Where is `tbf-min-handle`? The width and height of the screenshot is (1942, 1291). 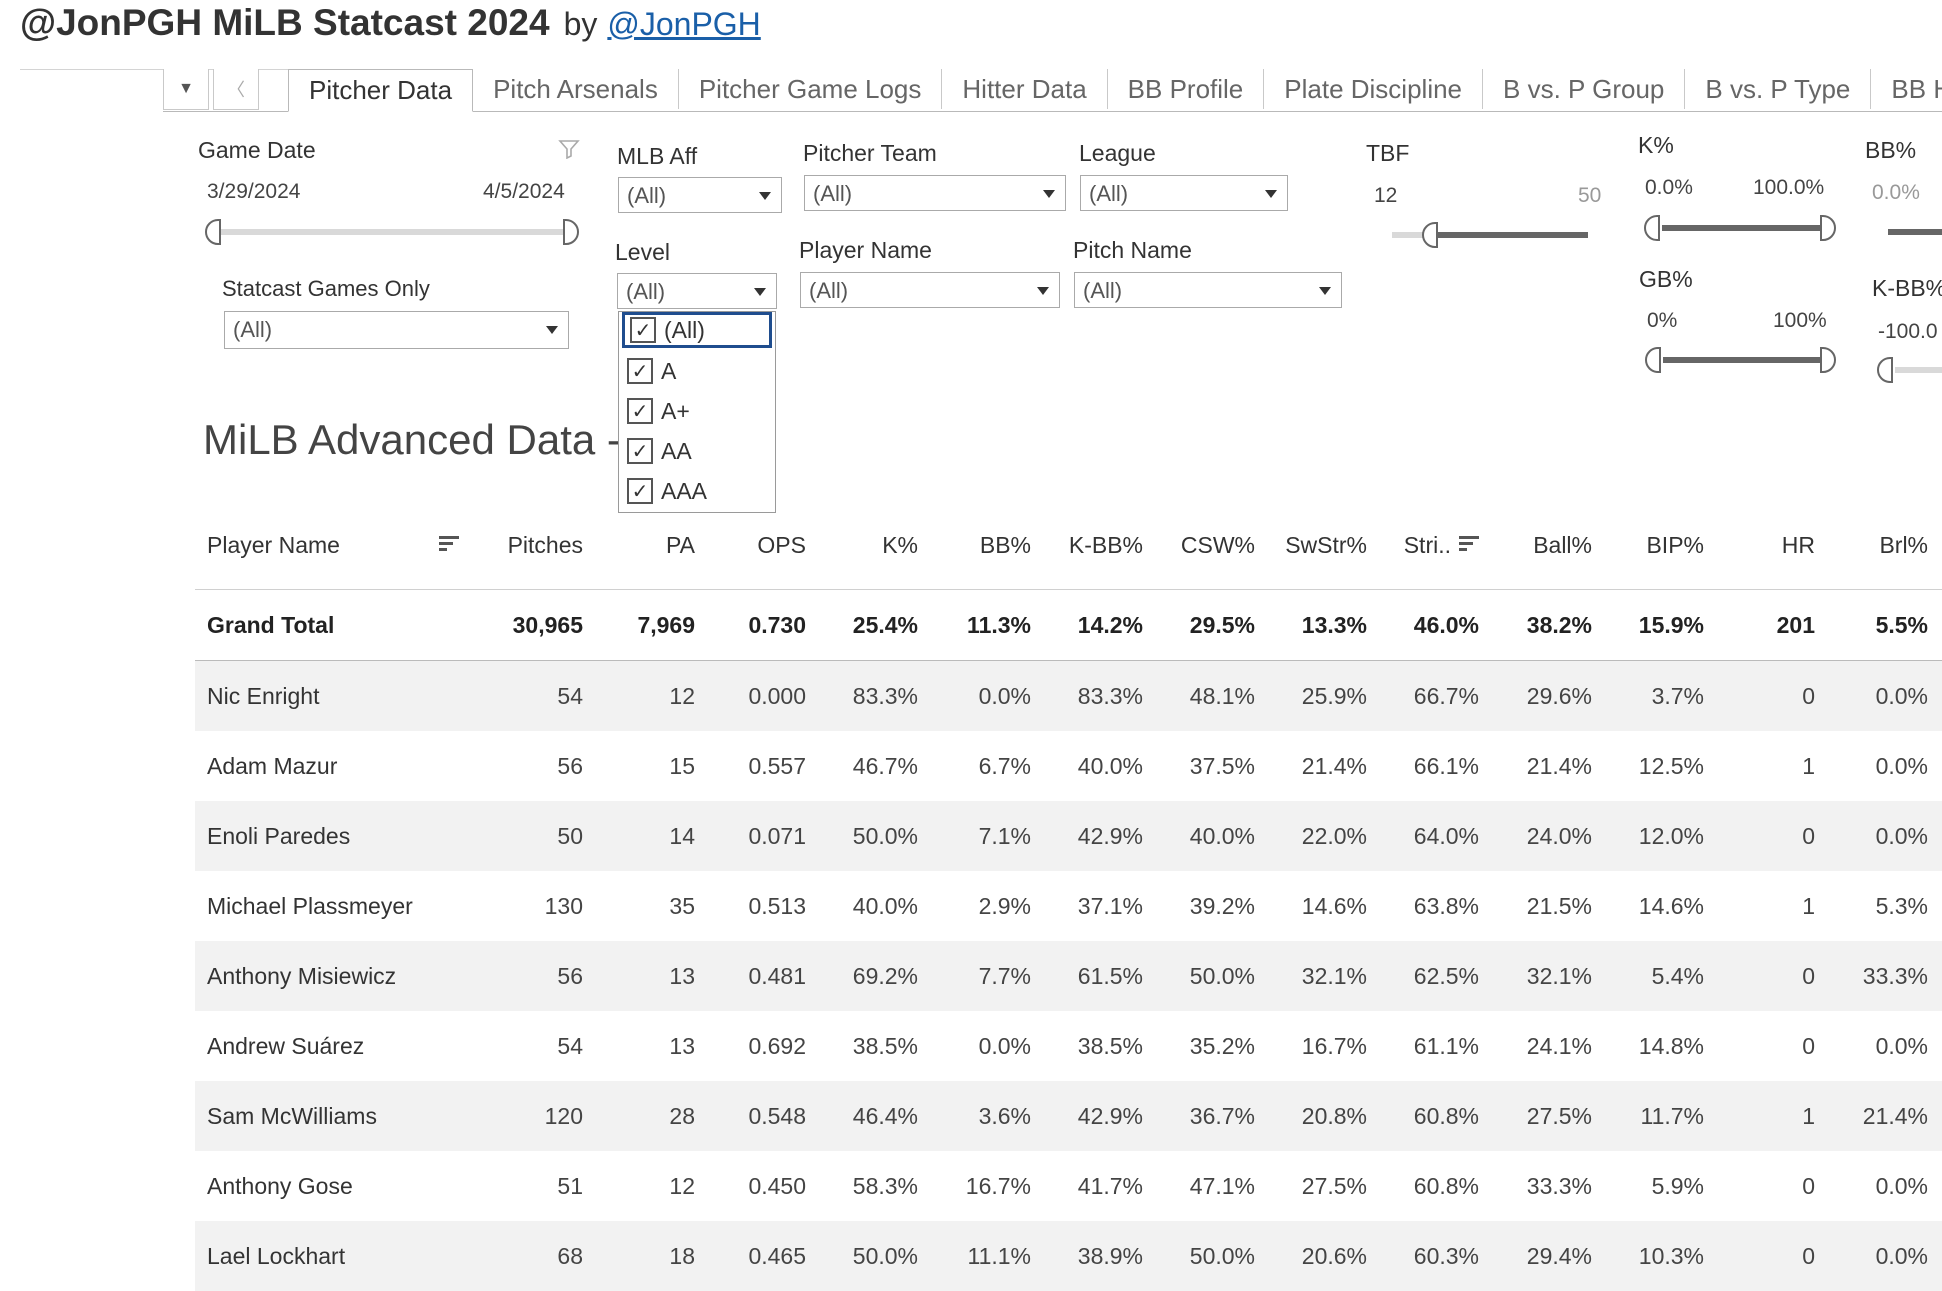
tbf-min-handle is located at coordinates (1430, 235).